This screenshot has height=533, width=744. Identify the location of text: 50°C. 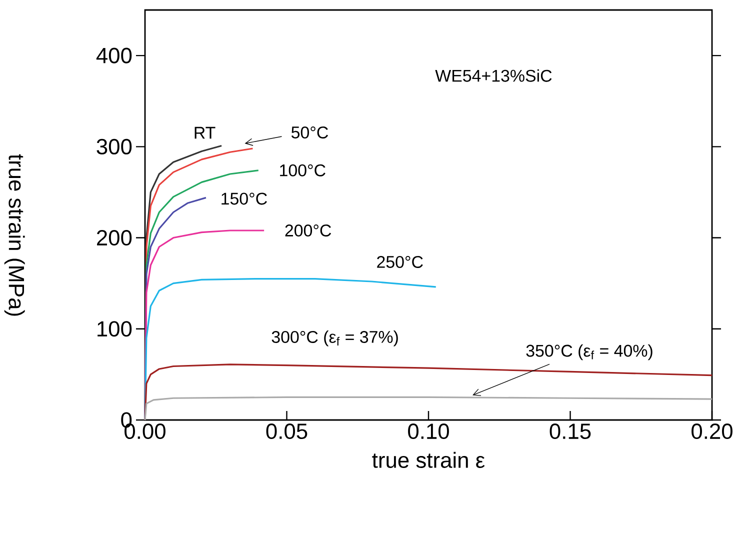
(309, 132).